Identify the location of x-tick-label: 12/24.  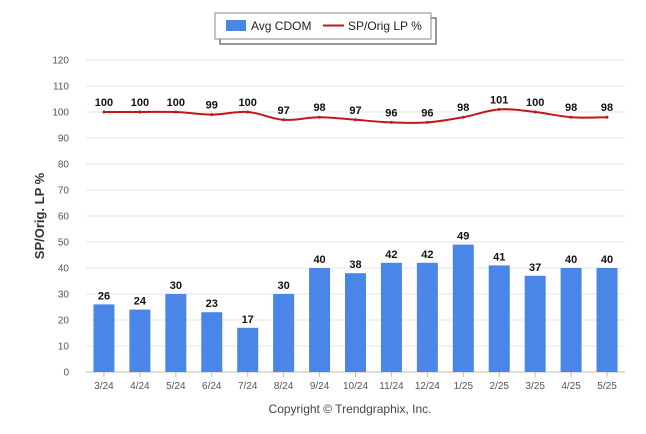
(427, 386).